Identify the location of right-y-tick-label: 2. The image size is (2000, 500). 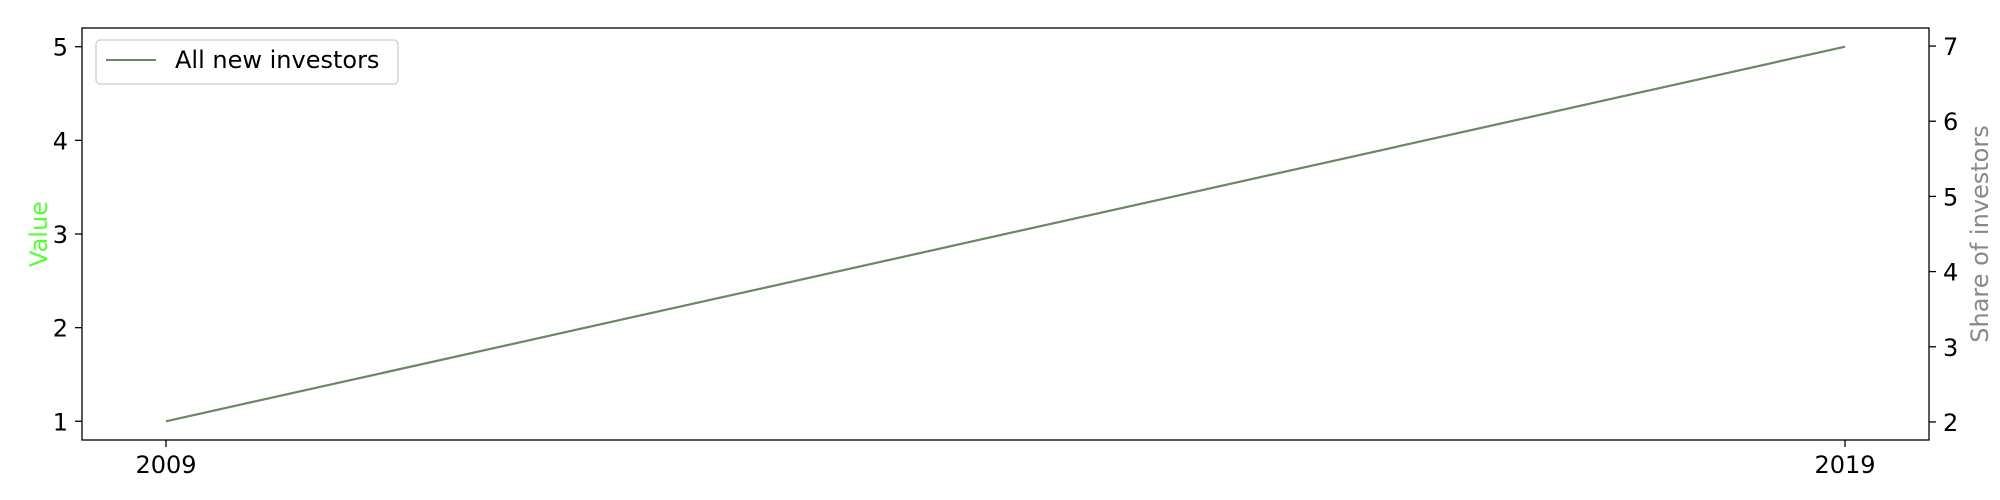
(1950, 423).